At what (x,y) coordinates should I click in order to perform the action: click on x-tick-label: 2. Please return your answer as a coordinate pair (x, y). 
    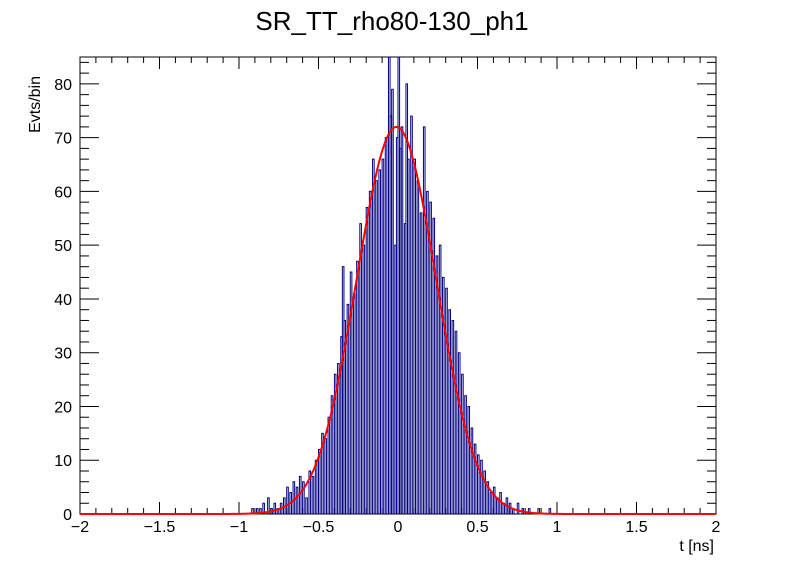
    Looking at the image, I should click on (716, 527).